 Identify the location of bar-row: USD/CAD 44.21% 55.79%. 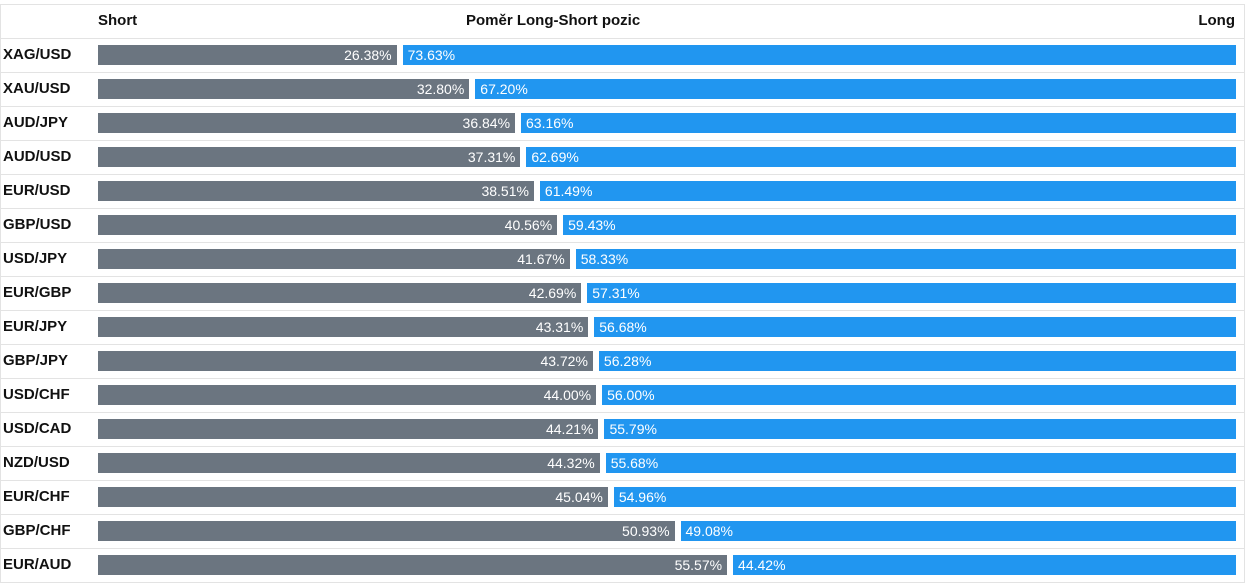
(622, 429).